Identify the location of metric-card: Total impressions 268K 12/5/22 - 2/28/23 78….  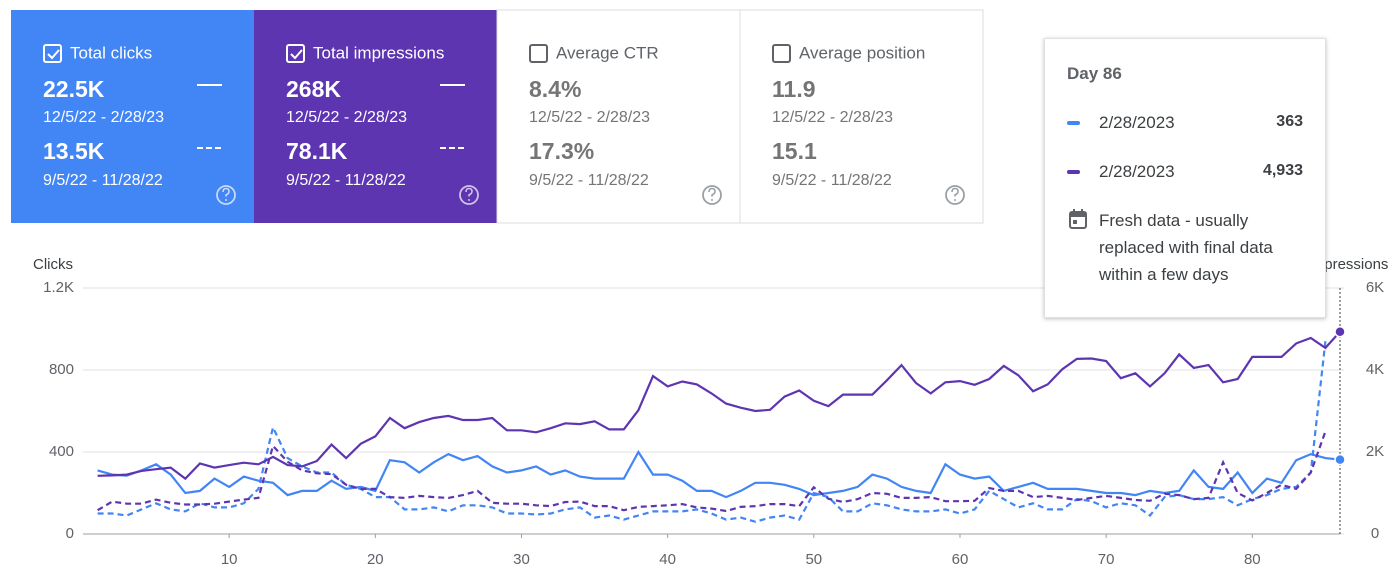
(375, 116).